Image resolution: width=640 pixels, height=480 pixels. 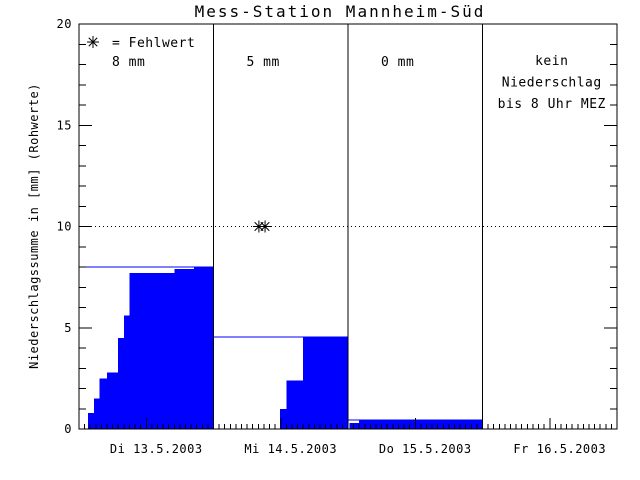 What do you see at coordinates (425, 449) in the screenshot?
I see `x-axis-day-label: Do 15.5.2003` at bounding box center [425, 449].